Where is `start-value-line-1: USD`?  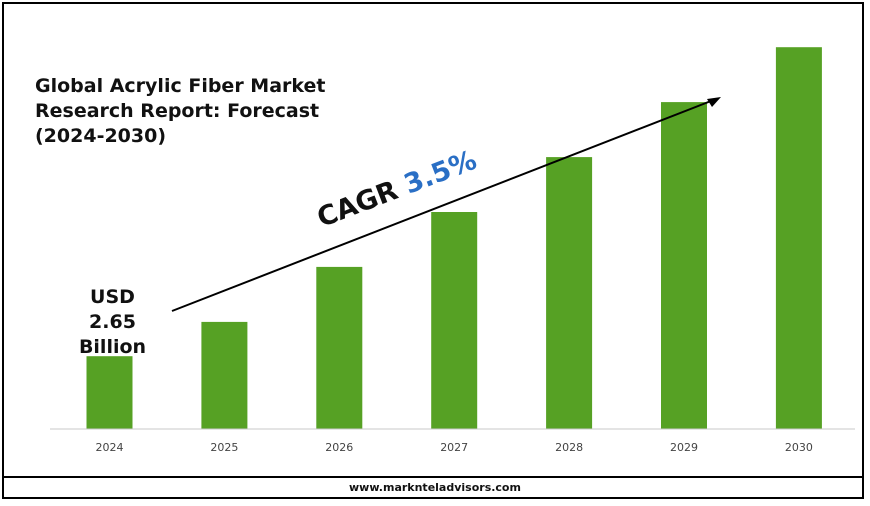
start-value-line-1: USD is located at coordinates (112, 297).